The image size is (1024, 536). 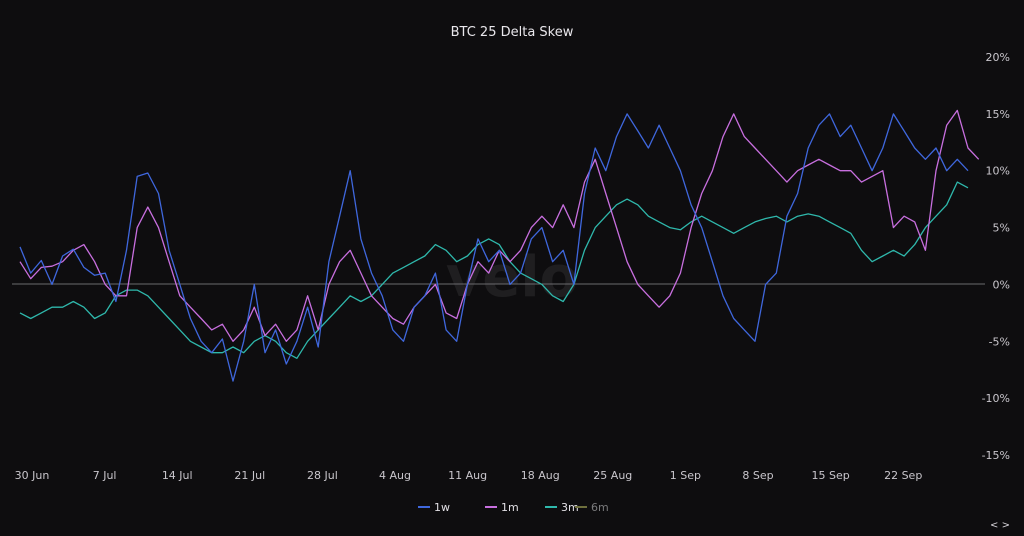 What do you see at coordinates (998, 114) in the screenshot?
I see `y-tick-label: 15%` at bounding box center [998, 114].